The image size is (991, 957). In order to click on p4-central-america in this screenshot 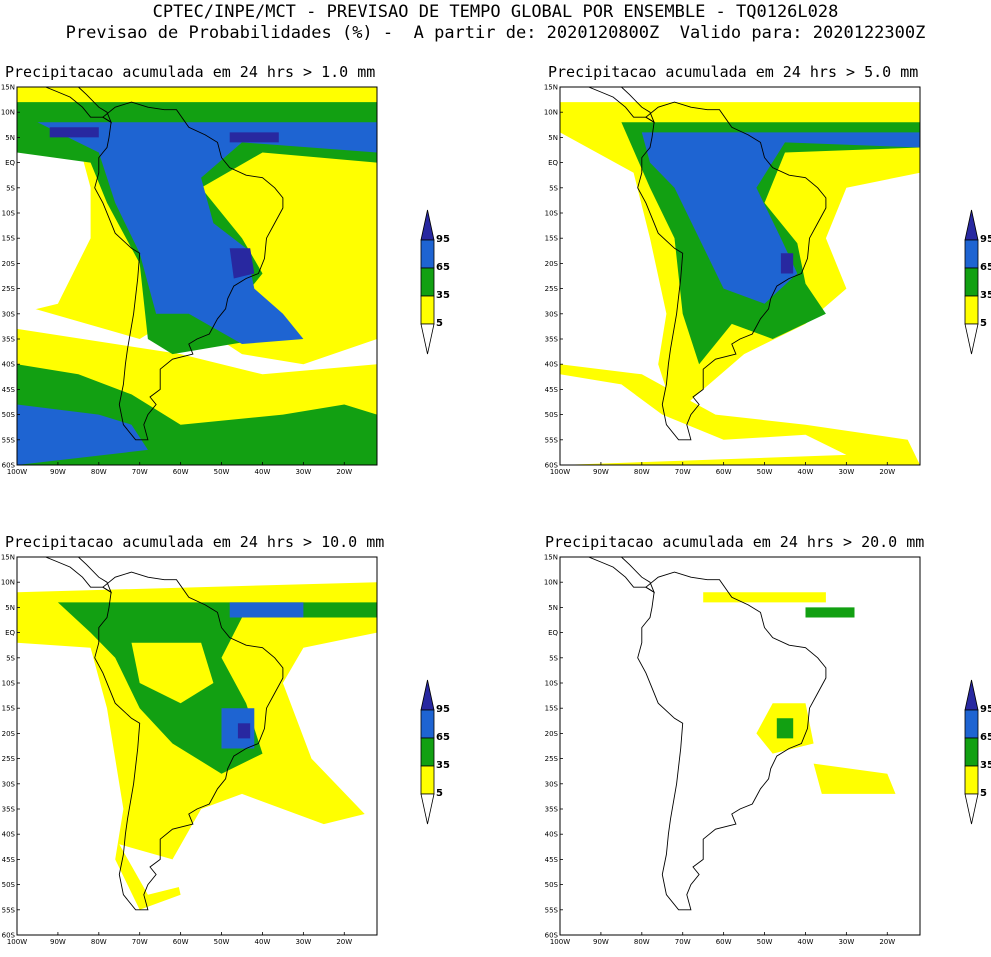, I will do `click(608, 575)`.